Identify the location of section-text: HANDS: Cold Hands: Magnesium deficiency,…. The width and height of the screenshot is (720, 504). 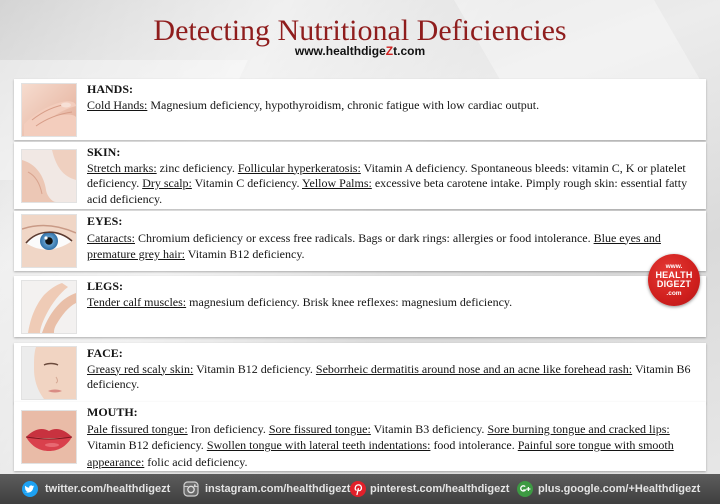
(395, 97).